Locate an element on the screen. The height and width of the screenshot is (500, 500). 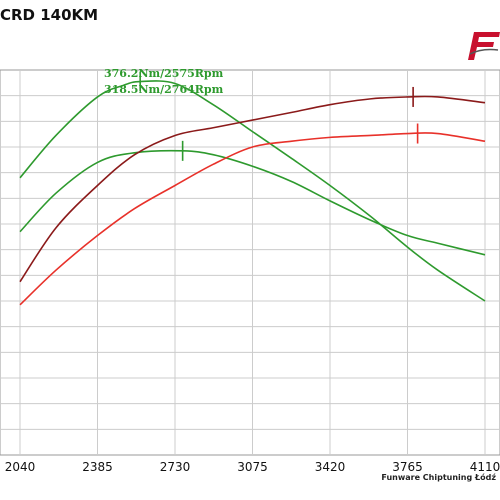
annotation-torque-stock: 318.5Nm/2764Rpm is located at coordinates (164, 89).